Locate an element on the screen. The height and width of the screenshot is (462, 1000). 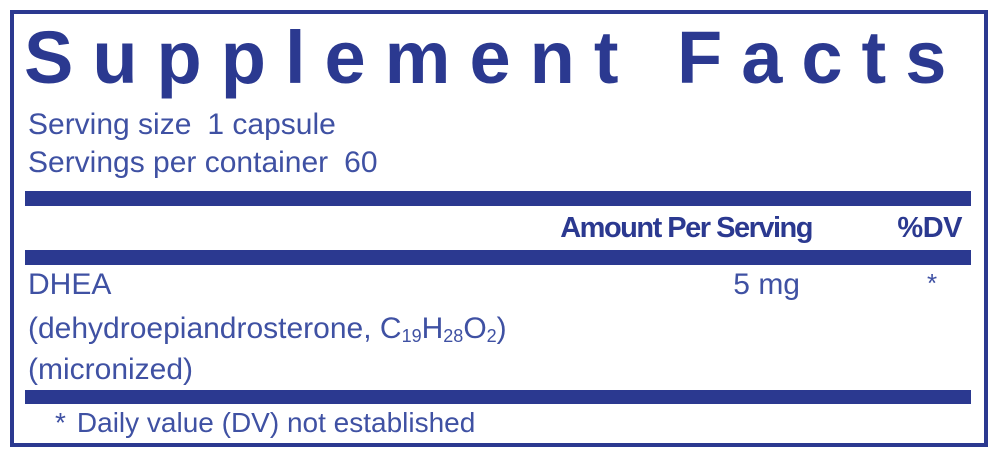
footnote-asterisk: * is located at coordinates (60, 422).